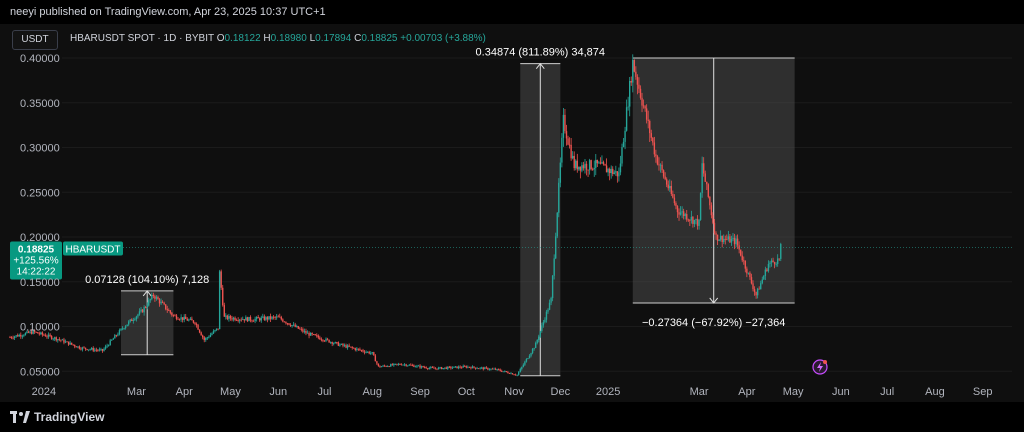 The width and height of the screenshot is (1024, 432). Describe the element at coordinates (220, 38) in the screenshot. I see `open-label: O` at that location.